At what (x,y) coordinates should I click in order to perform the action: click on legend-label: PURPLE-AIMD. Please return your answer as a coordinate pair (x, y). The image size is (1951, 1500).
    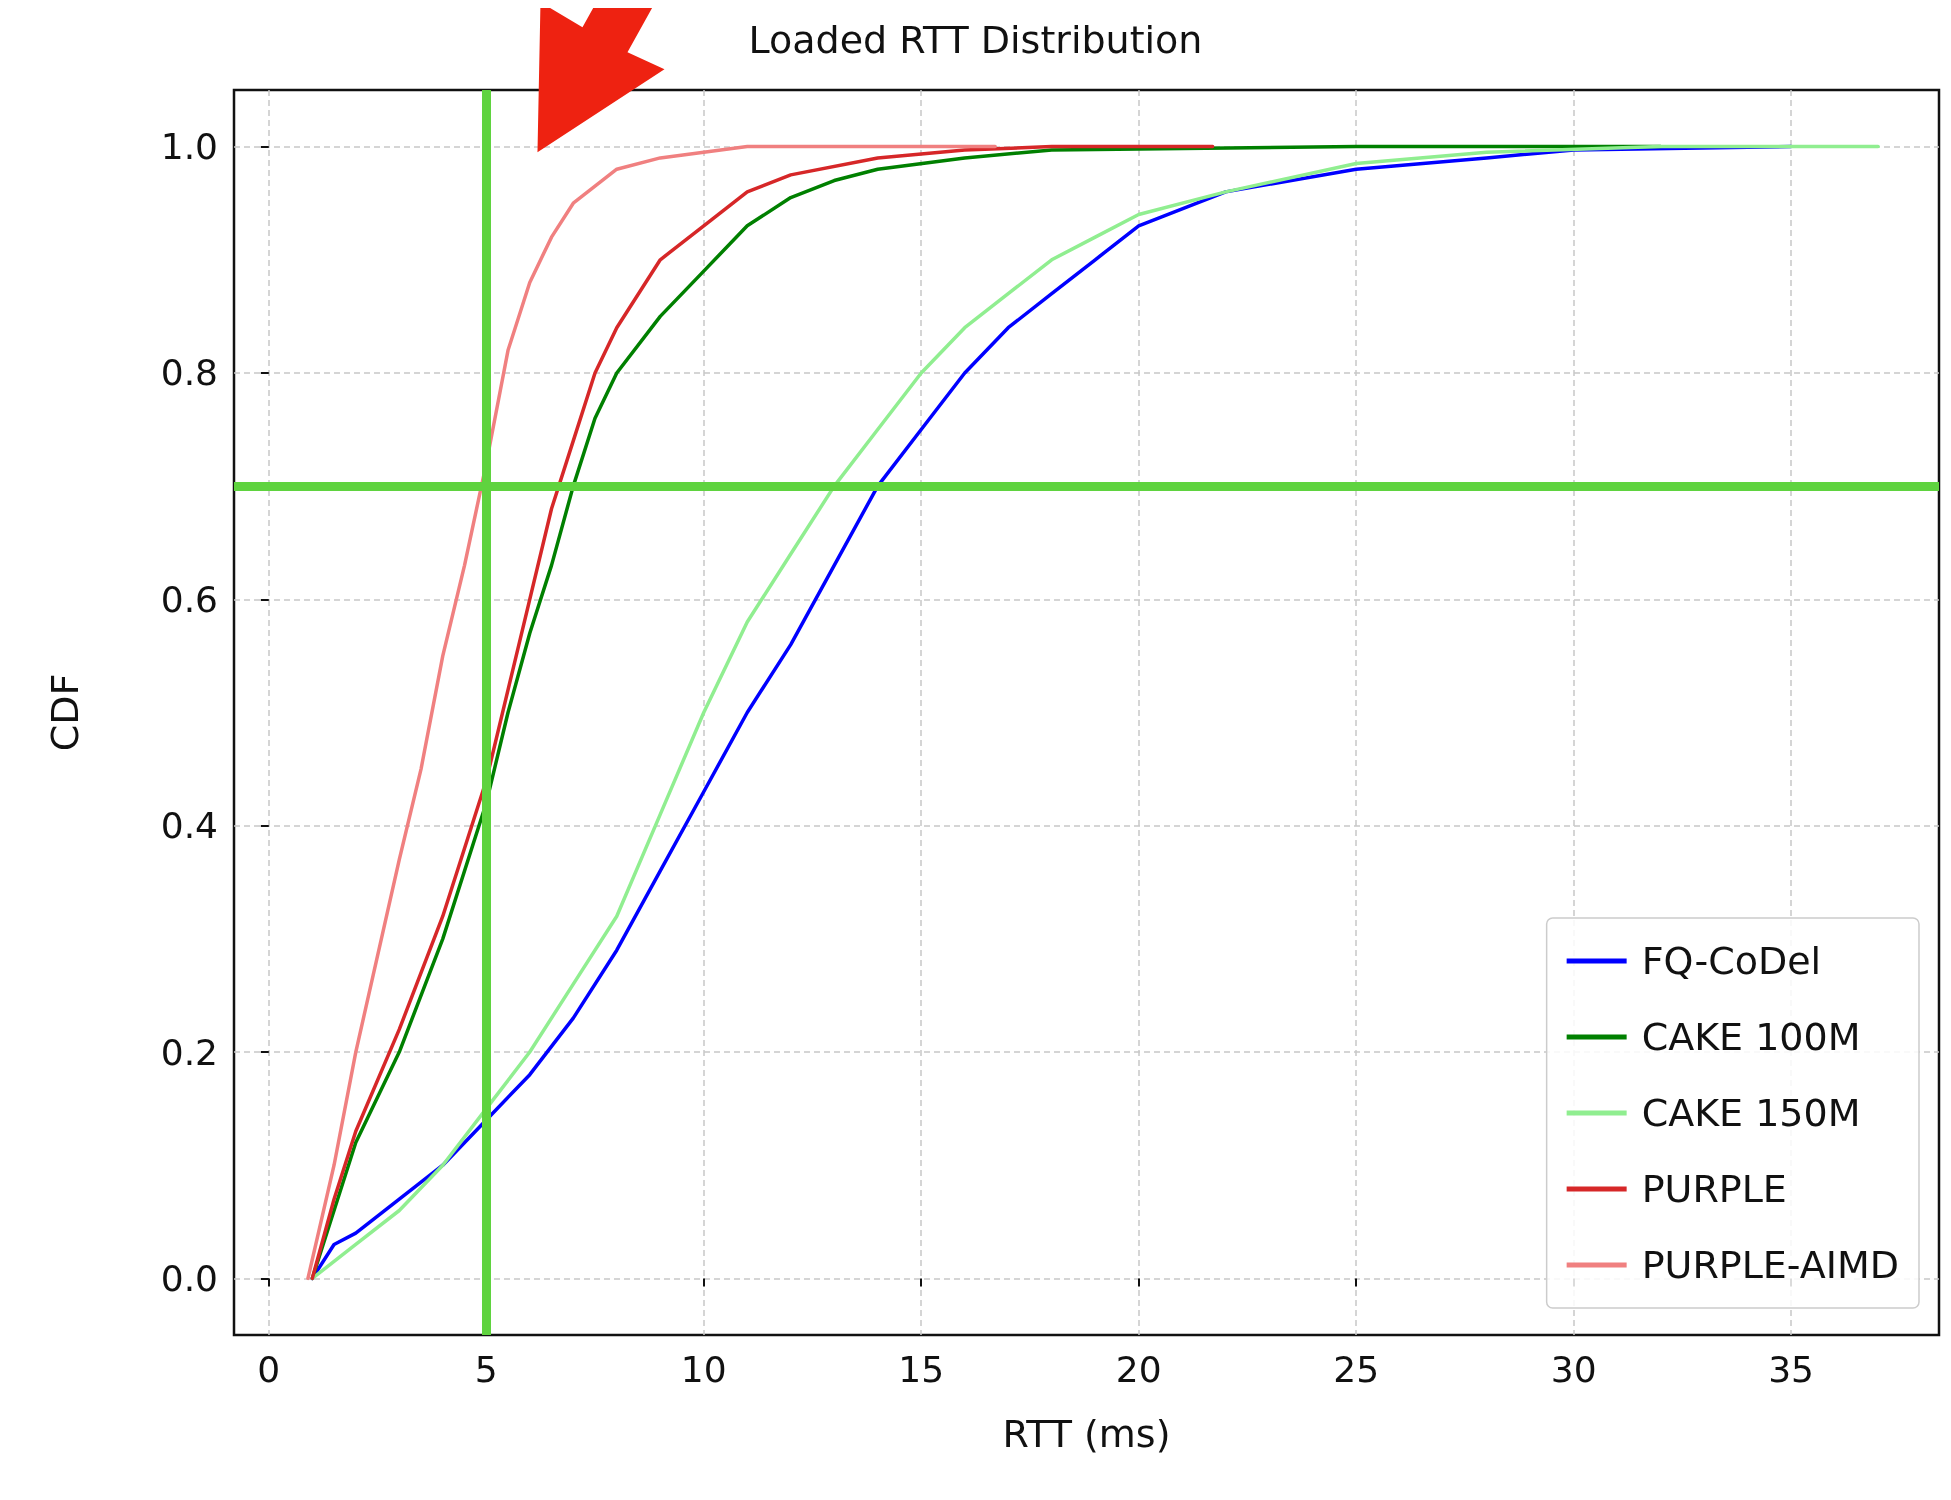
    Looking at the image, I should click on (1770, 1265).